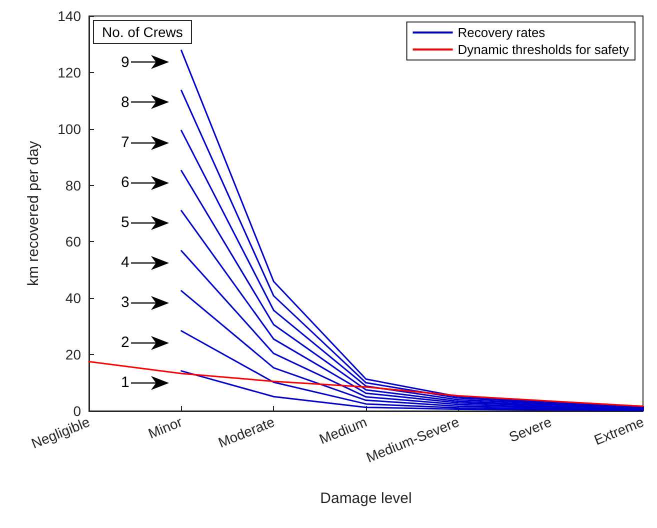 The width and height of the screenshot is (657, 528). What do you see at coordinates (125, 383) in the screenshot?
I see `annotation: 1` at bounding box center [125, 383].